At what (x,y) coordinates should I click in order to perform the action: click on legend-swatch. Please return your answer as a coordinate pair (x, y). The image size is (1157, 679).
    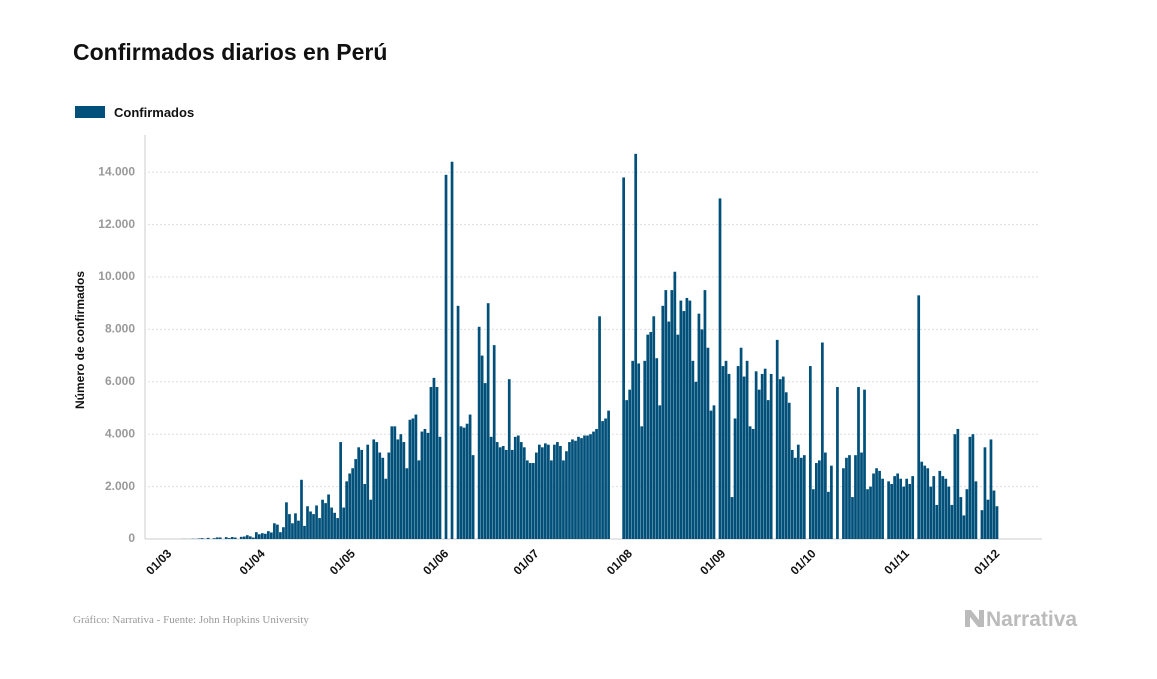
    Looking at the image, I should click on (90, 112).